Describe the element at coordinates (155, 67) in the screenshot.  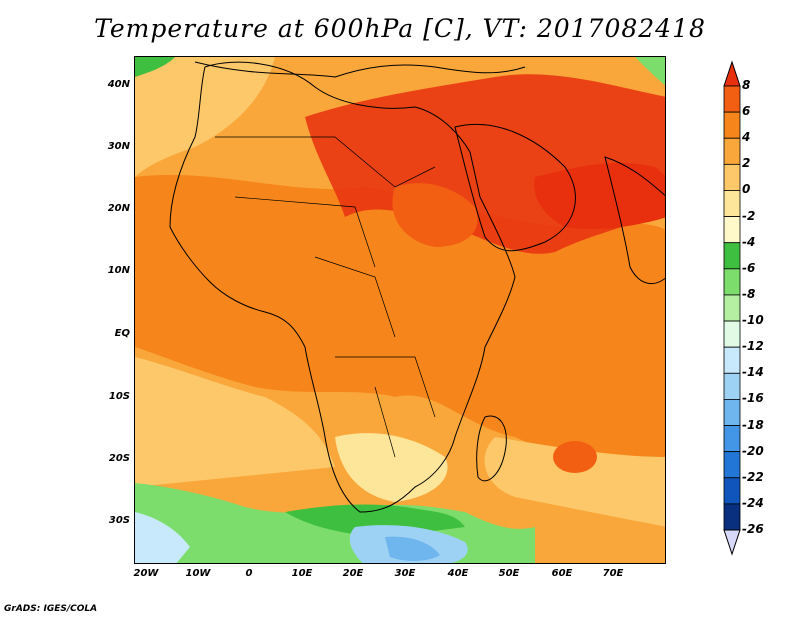
I see `cold-patch-nw` at that location.